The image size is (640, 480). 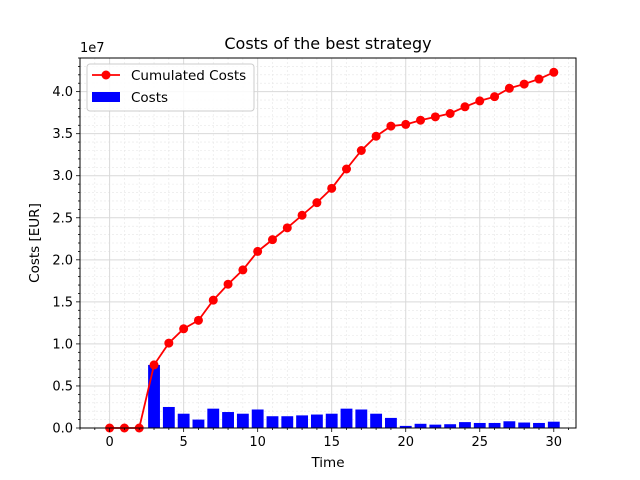 What do you see at coordinates (62, 218) in the screenshot?
I see `y-tick-label: 2.5` at bounding box center [62, 218].